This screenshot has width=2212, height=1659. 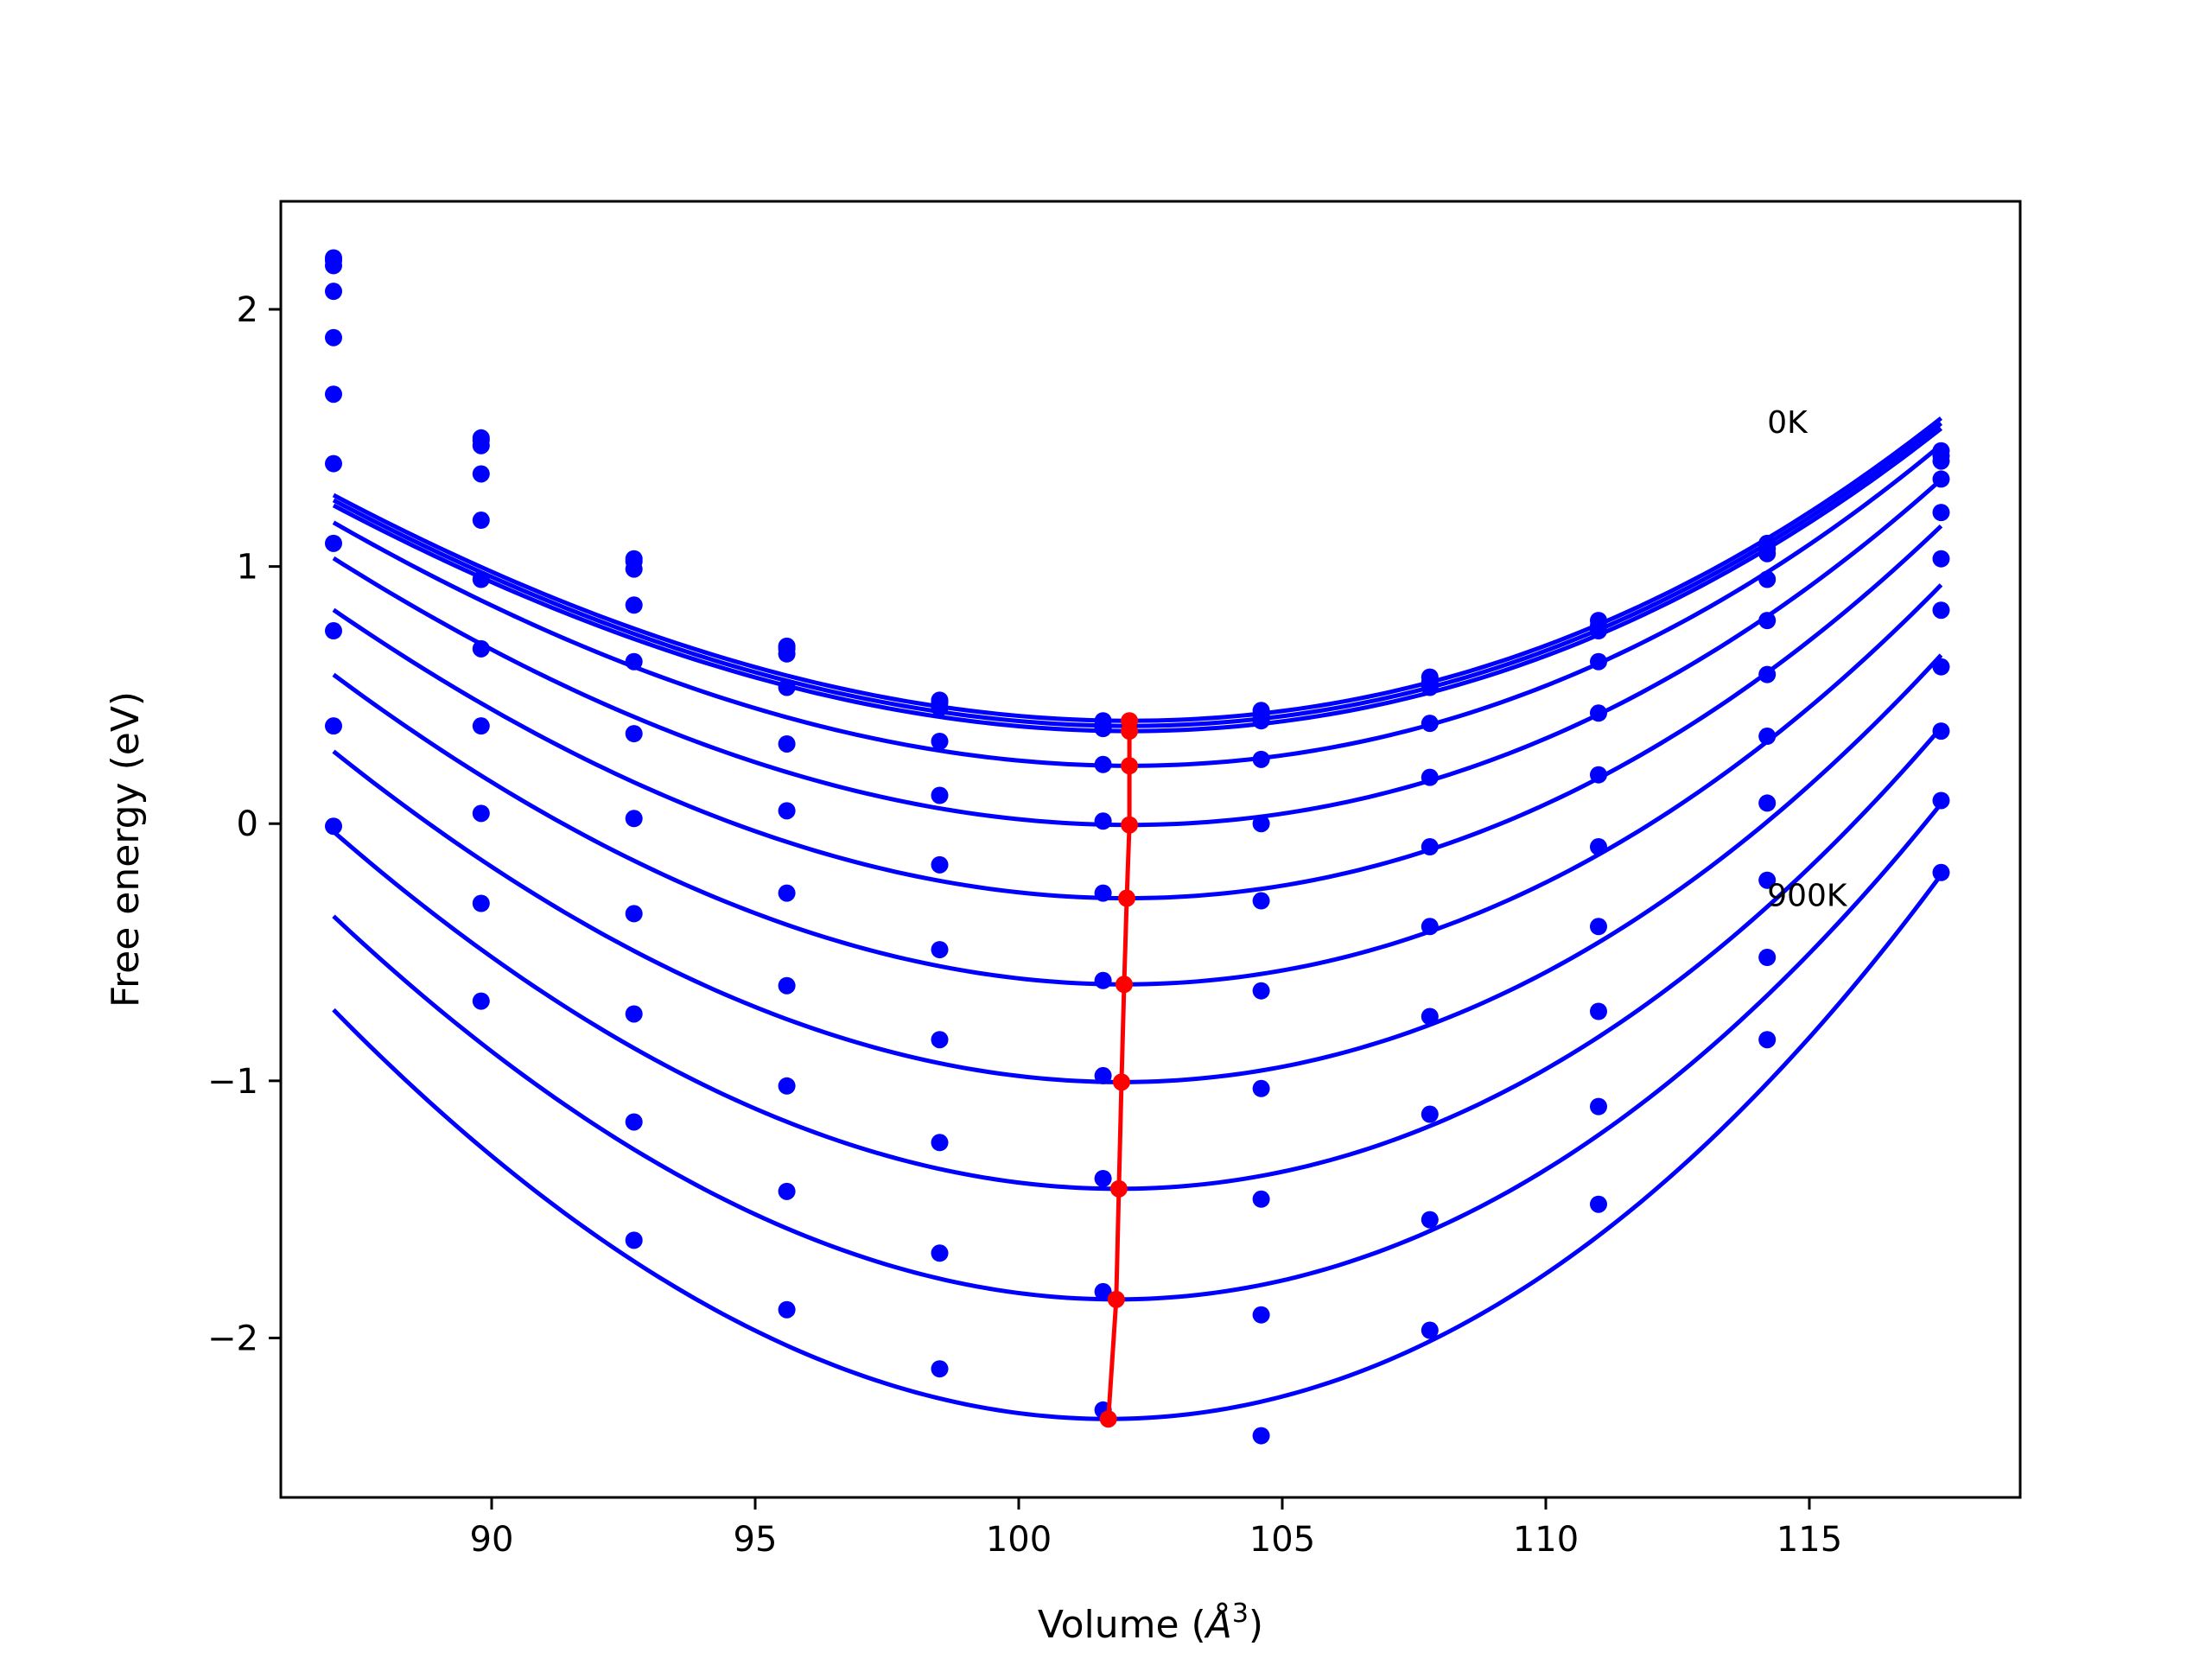 I want to click on y-tick-label: 1, so click(x=247, y=568).